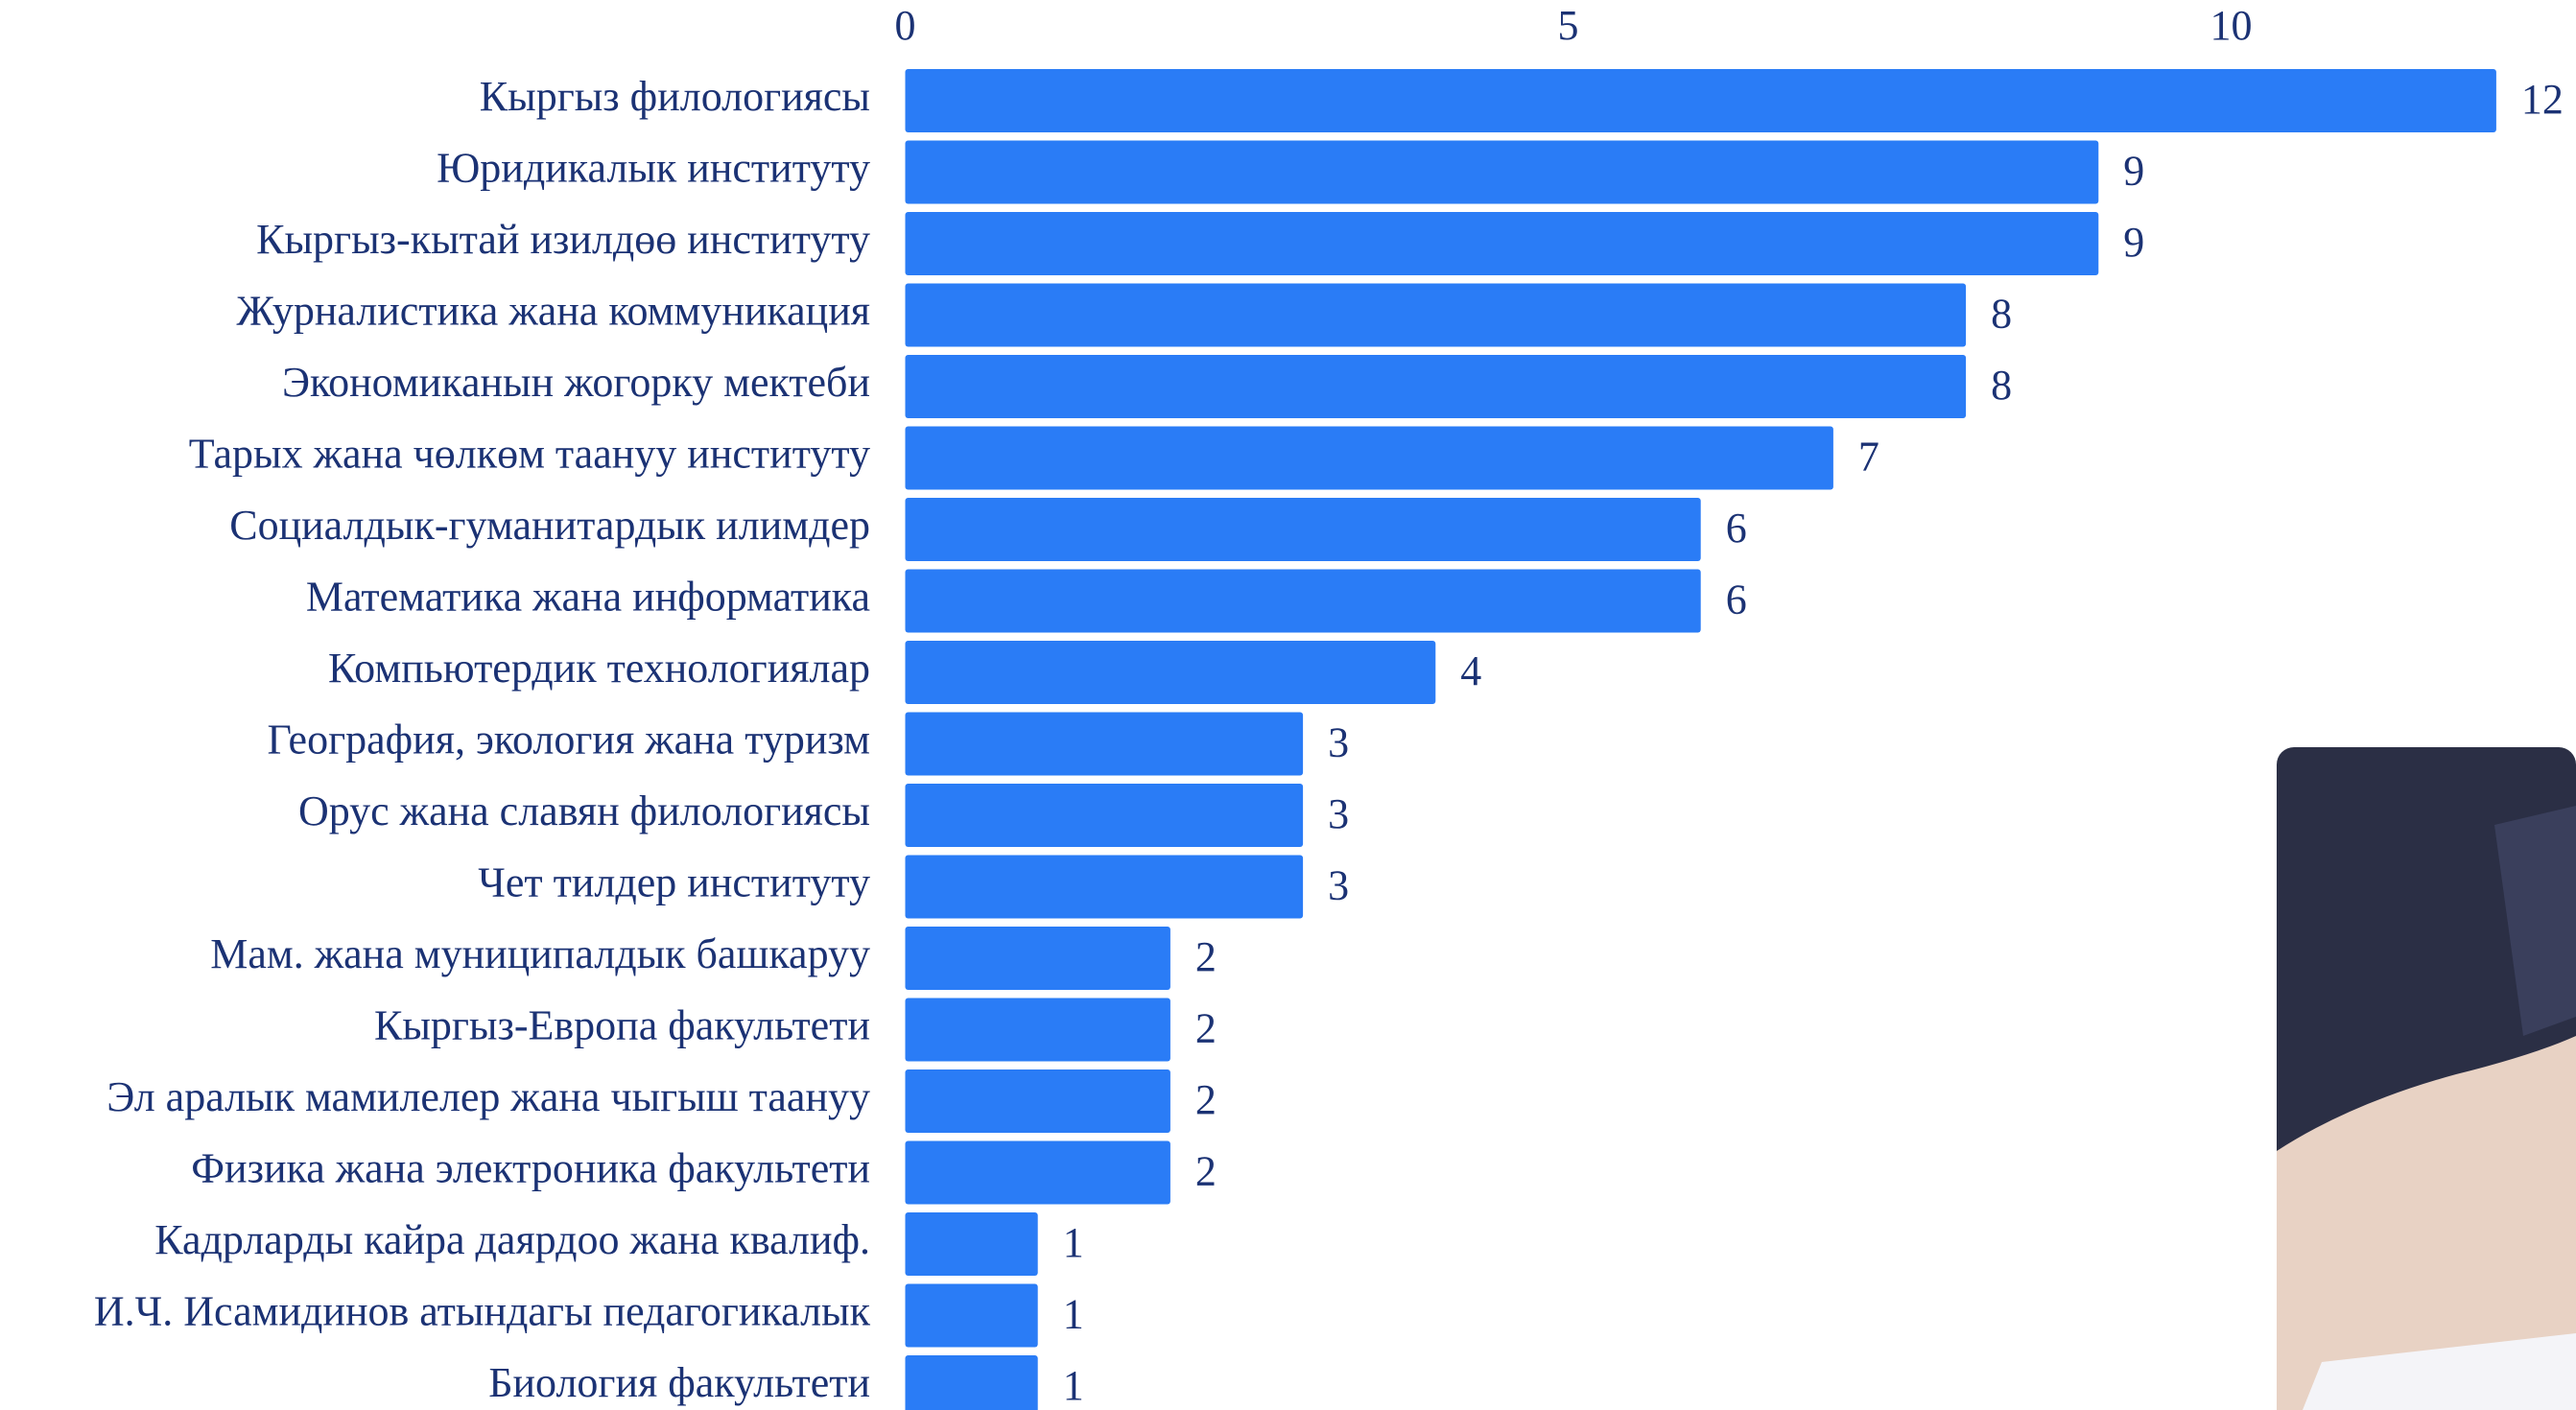  I want to click on y-tick-label: Математика жана информатика, so click(588, 597).